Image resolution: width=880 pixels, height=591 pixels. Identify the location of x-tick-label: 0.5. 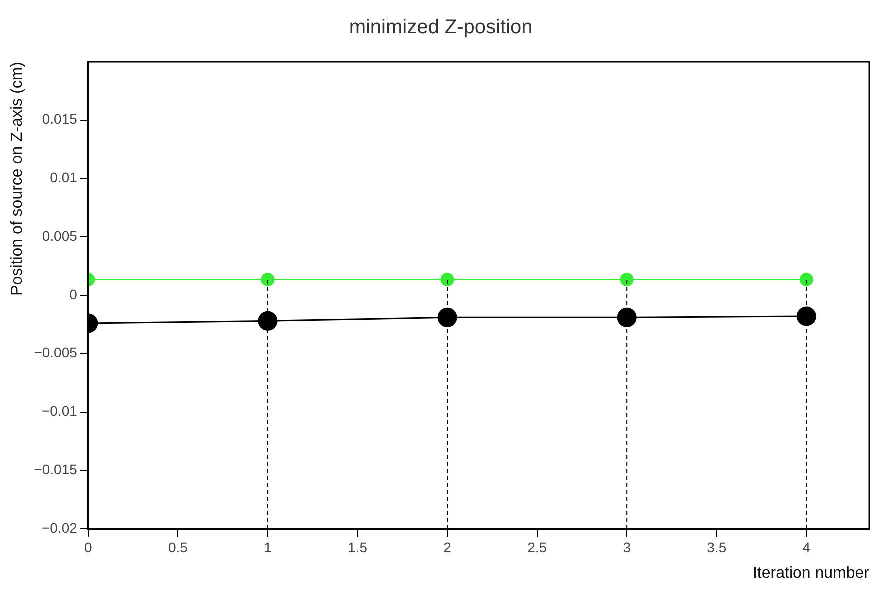
(178, 547).